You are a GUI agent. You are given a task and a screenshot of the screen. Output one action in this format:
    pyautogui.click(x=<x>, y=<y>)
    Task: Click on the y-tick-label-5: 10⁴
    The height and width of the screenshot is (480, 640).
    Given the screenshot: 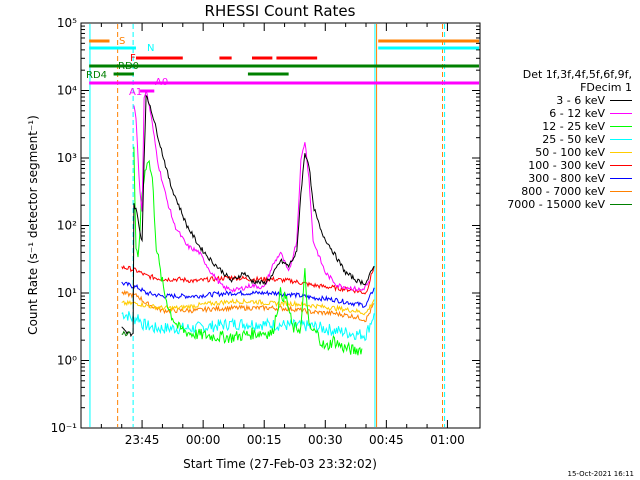 What is the action you would take?
    pyautogui.click(x=67, y=91)
    